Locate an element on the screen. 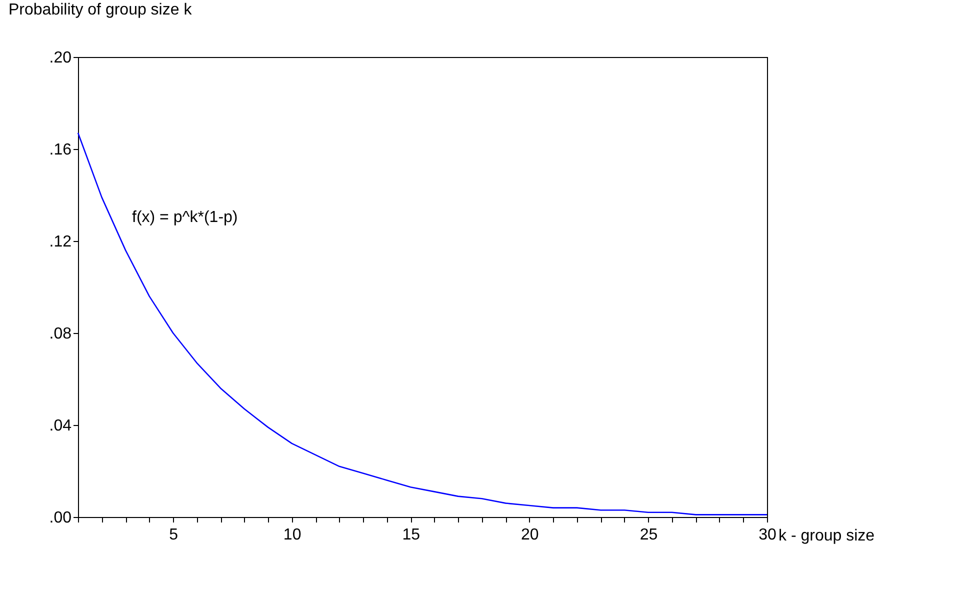 The width and height of the screenshot is (956, 593). x-tick-label: 15 is located at coordinates (411, 535).